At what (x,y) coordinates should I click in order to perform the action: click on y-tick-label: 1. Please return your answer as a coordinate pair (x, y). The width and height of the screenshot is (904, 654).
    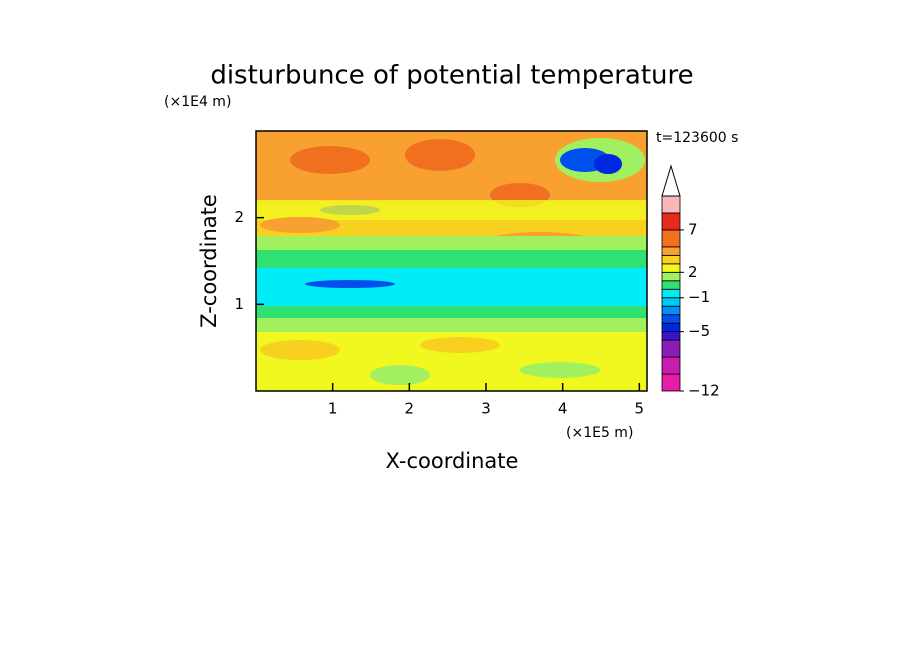
    Looking at the image, I should click on (239, 304).